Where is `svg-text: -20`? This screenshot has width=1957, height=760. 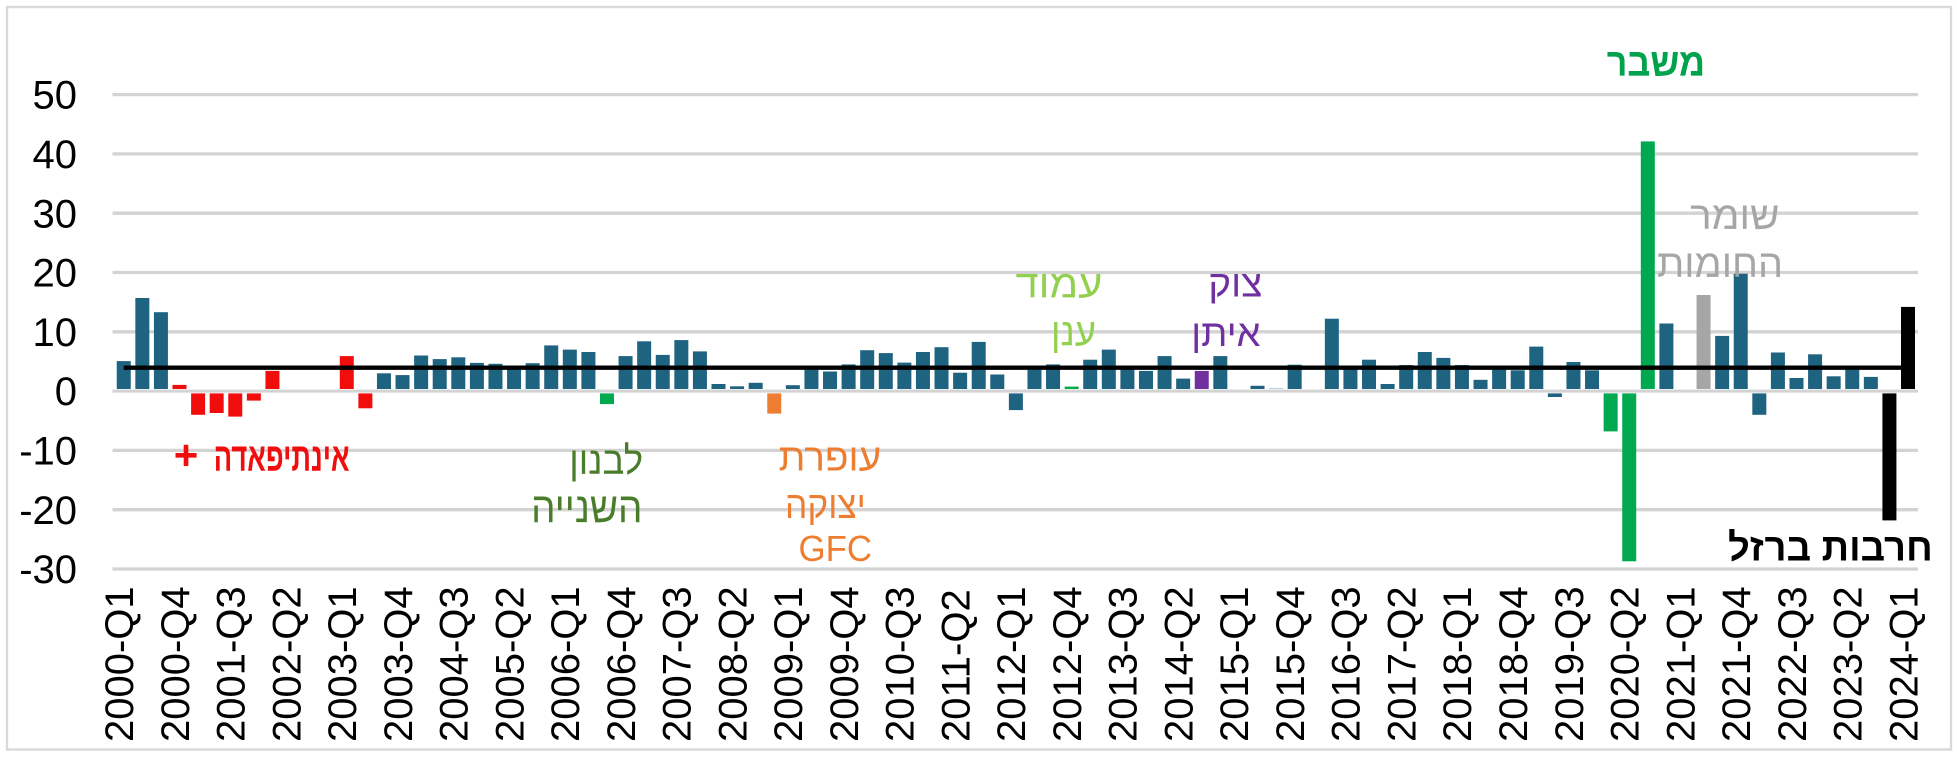 svg-text: -20 is located at coordinates (48, 511).